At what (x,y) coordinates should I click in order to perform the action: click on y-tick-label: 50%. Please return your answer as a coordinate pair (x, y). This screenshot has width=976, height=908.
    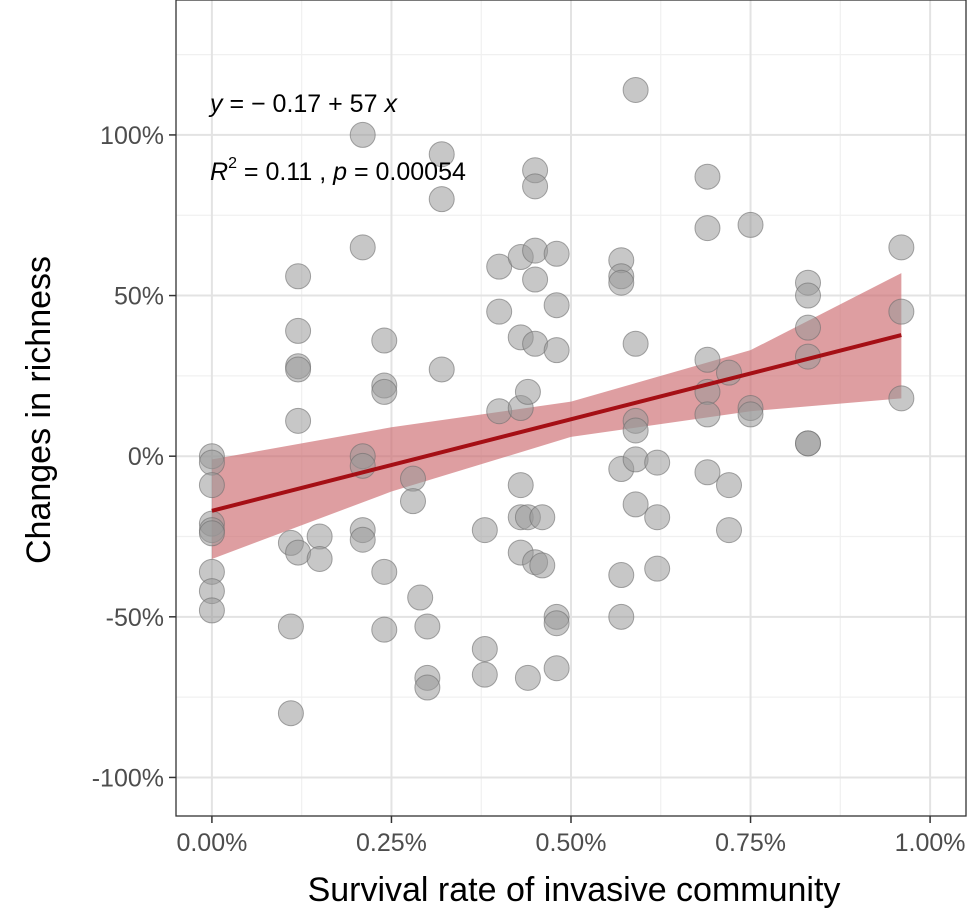
    Looking at the image, I should click on (139, 297).